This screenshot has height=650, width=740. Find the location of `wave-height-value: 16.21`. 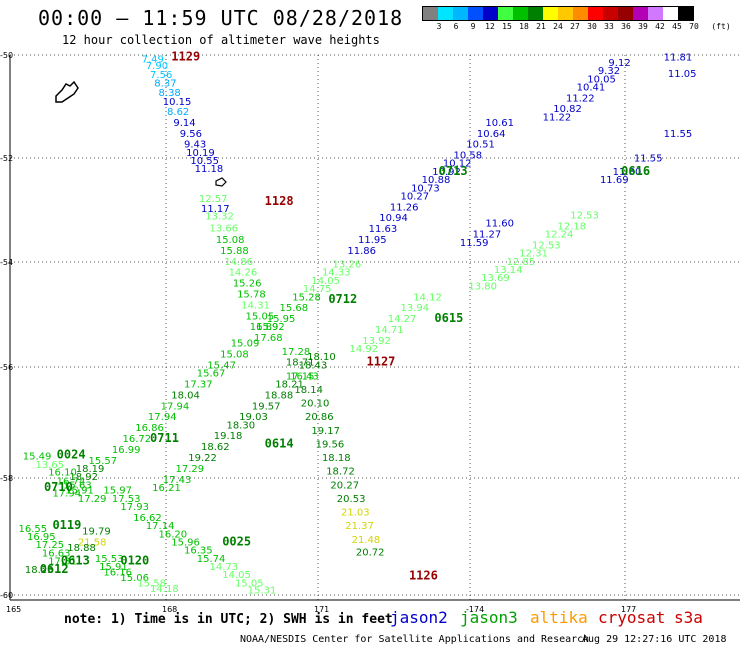

wave-height-value: 16.21 is located at coordinates (166, 488).